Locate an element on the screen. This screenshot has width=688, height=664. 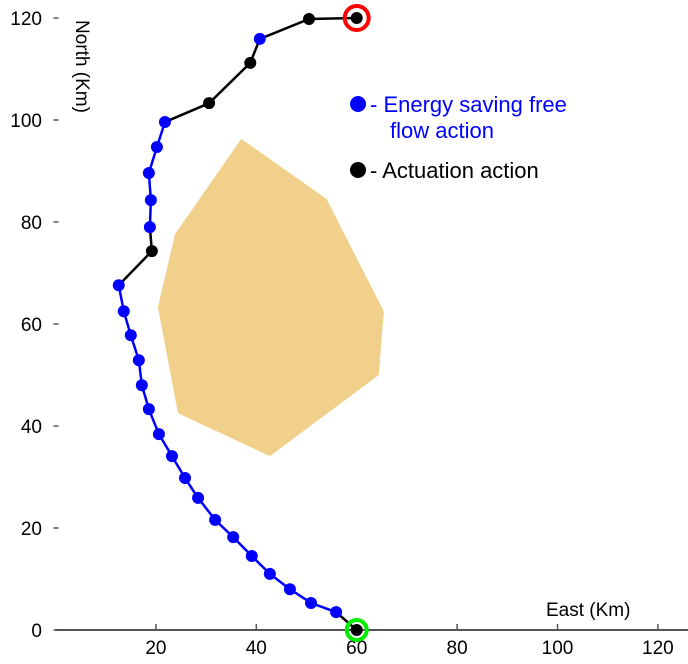
start-marker is located at coordinates (356, 630).